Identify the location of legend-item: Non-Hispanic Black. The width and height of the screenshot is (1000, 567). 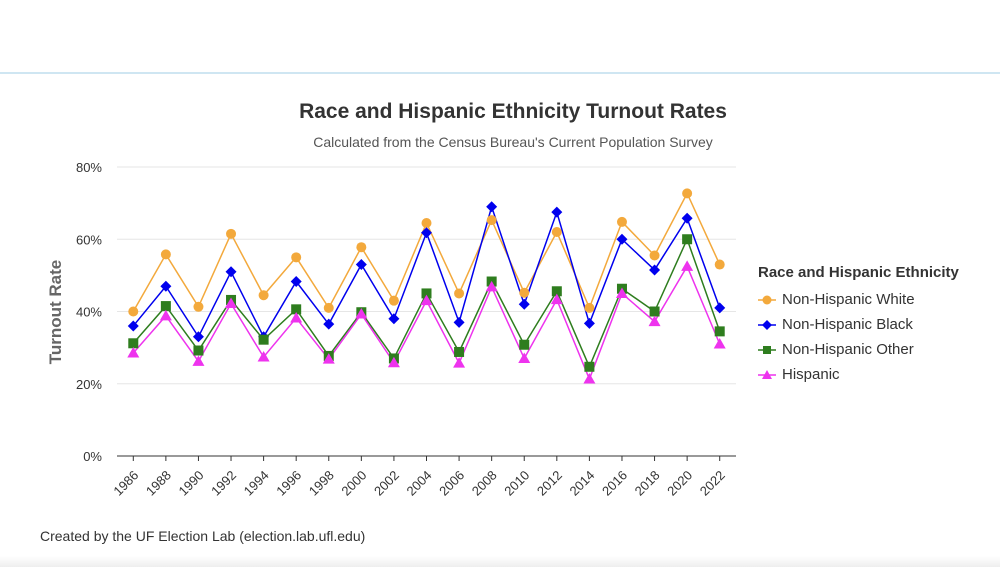
(858, 324).